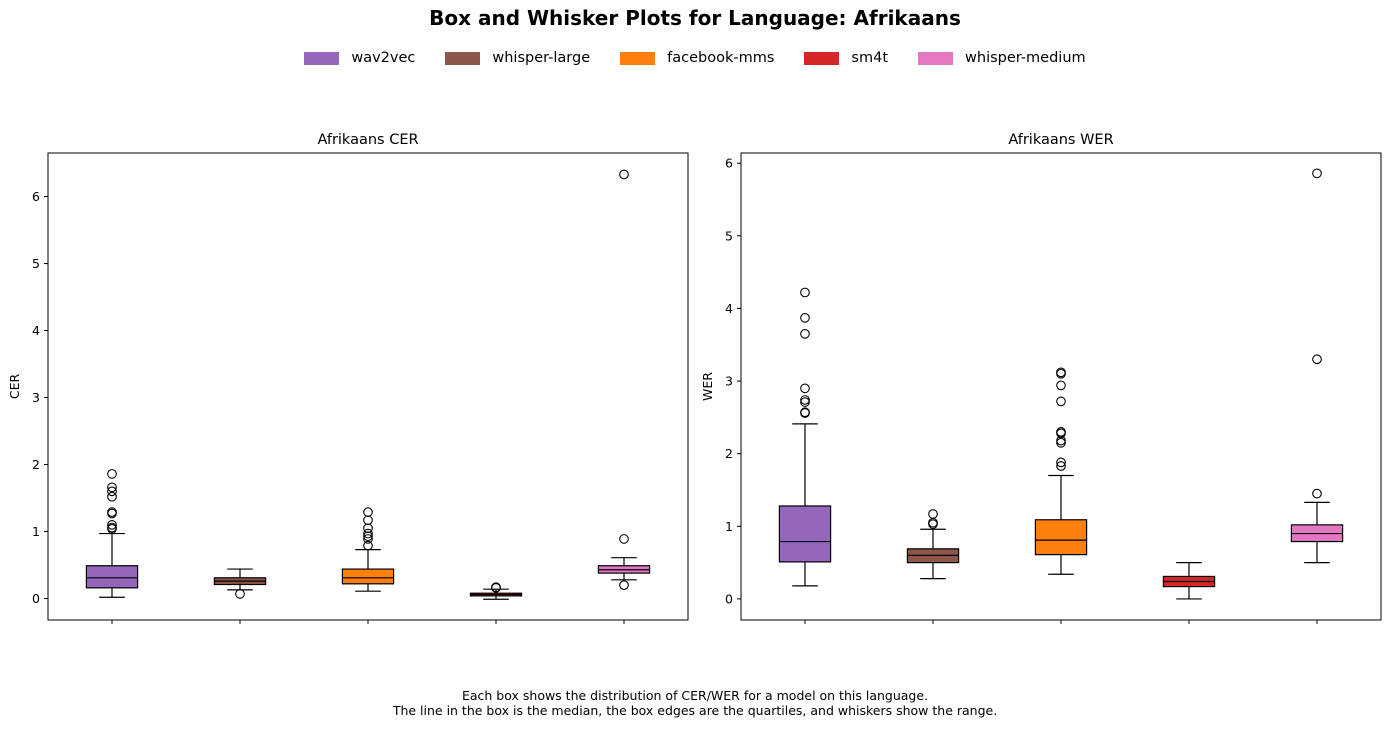  I want to click on legend-item-facebook-mms: facebook-mms, so click(697, 58).